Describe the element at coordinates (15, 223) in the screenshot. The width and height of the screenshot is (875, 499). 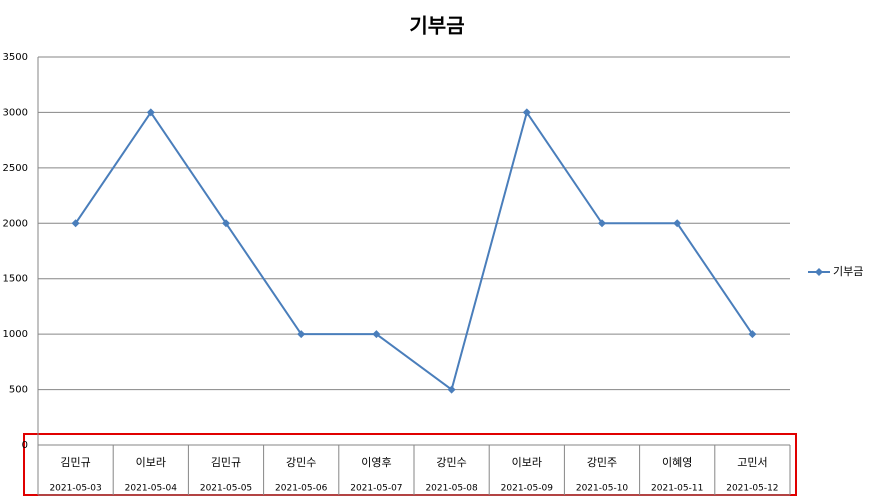
I see `y-tick-label: 2000` at that location.